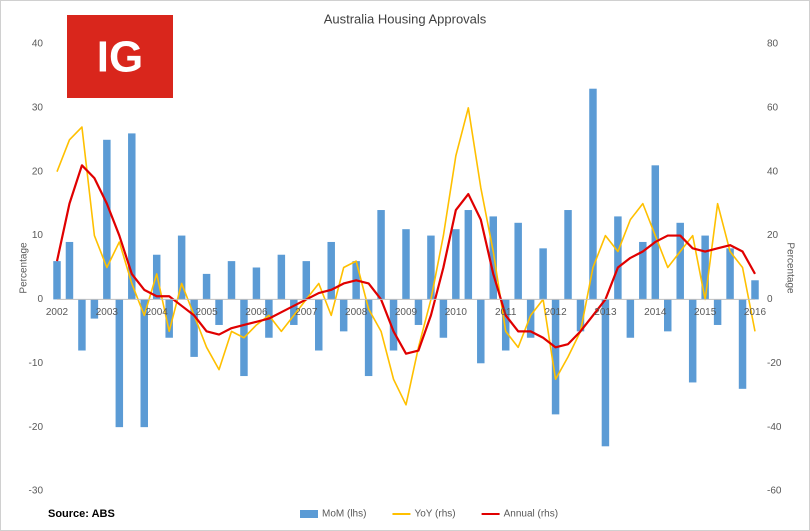  Describe the element at coordinates (774, 363) in the screenshot. I see `y2-tick-label: -20` at that location.